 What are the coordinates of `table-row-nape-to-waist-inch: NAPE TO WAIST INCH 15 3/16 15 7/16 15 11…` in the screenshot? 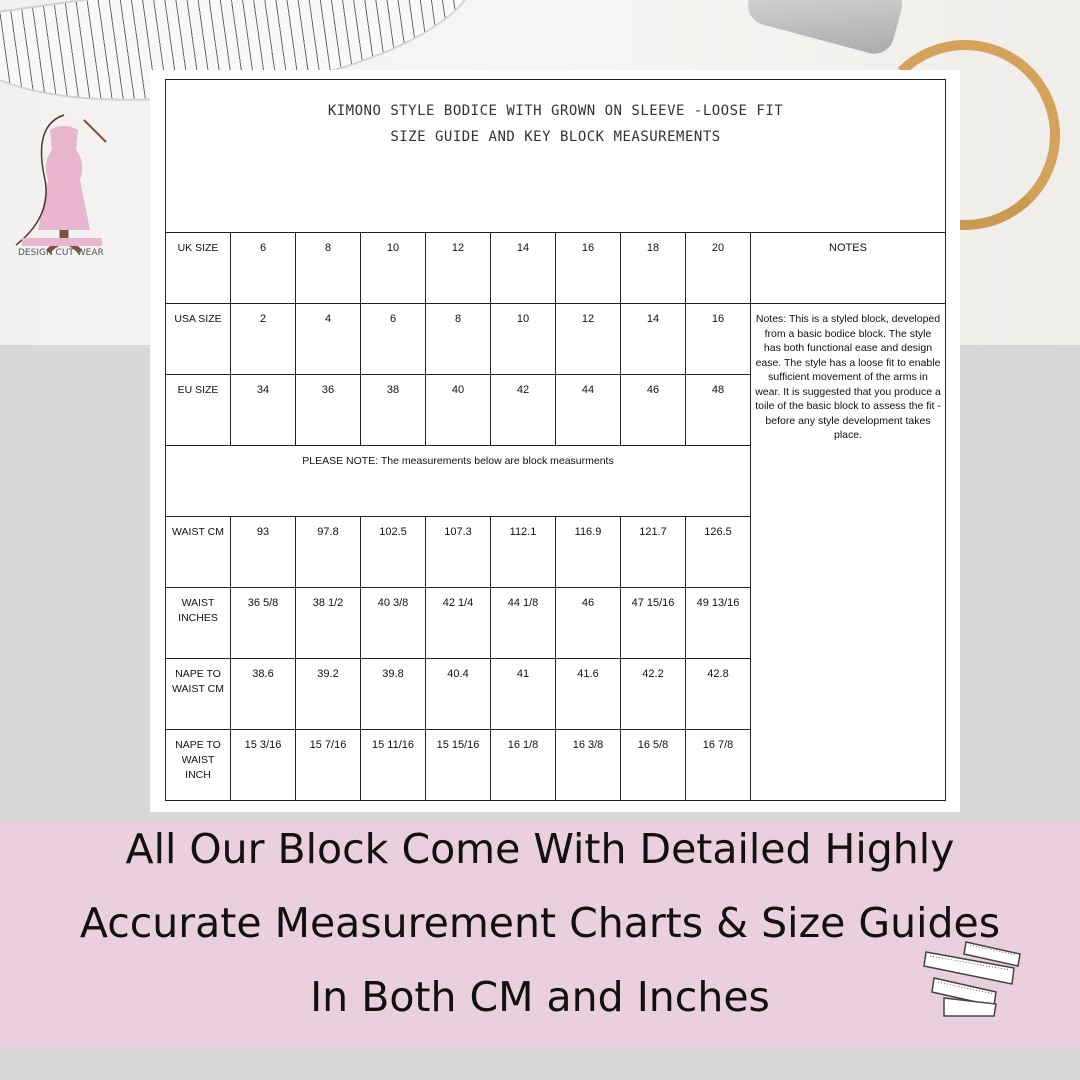 It's located at (555, 765).